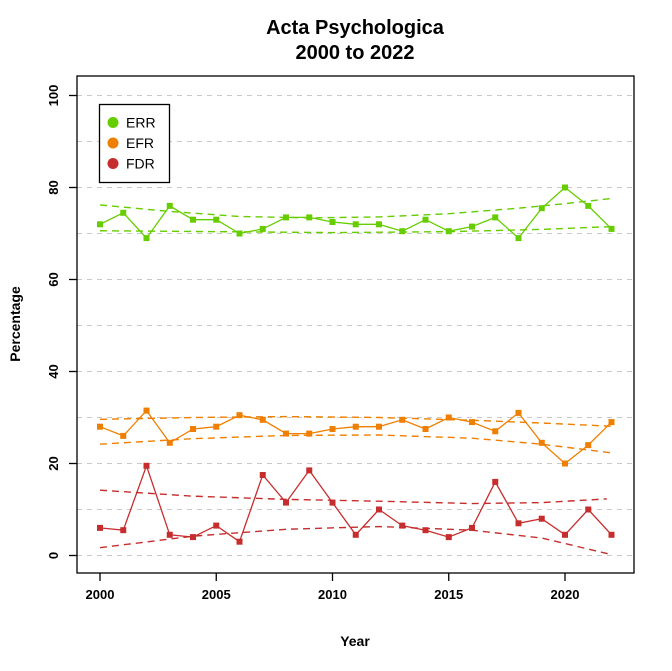 Image resolution: width=672 pixels, height=671 pixels. What do you see at coordinates (53, 555) in the screenshot?
I see `y-tick-label: 0` at bounding box center [53, 555].